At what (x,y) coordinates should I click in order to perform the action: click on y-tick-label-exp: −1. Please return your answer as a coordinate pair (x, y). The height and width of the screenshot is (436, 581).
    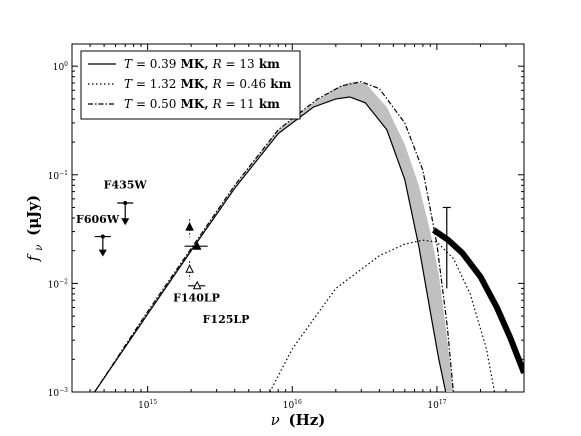
    Looking at the image, I should click on (63, 173).